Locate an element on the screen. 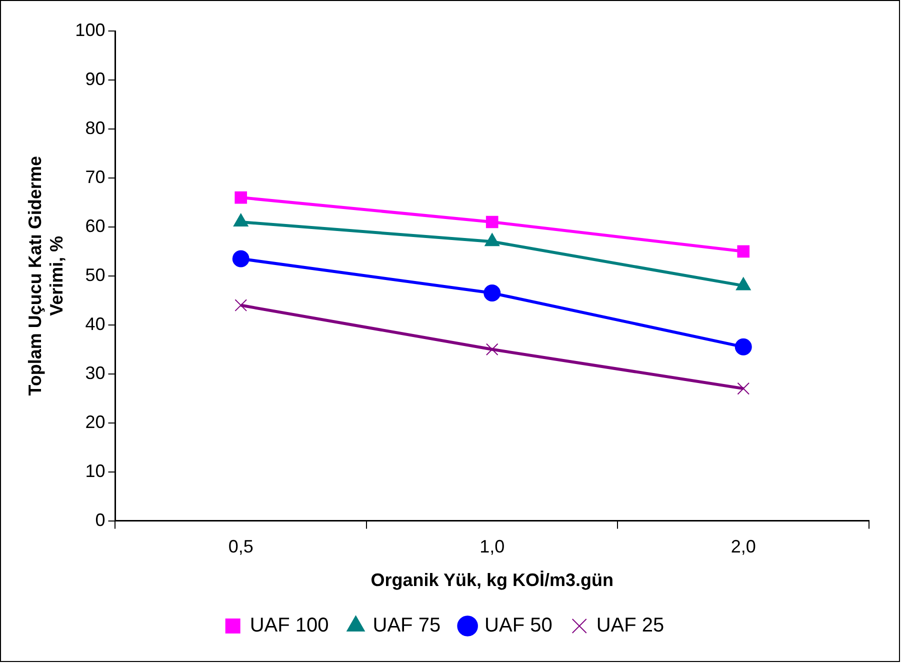 This screenshot has height=664, width=902. y-tick-label: 80 is located at coordinates (95, 128).